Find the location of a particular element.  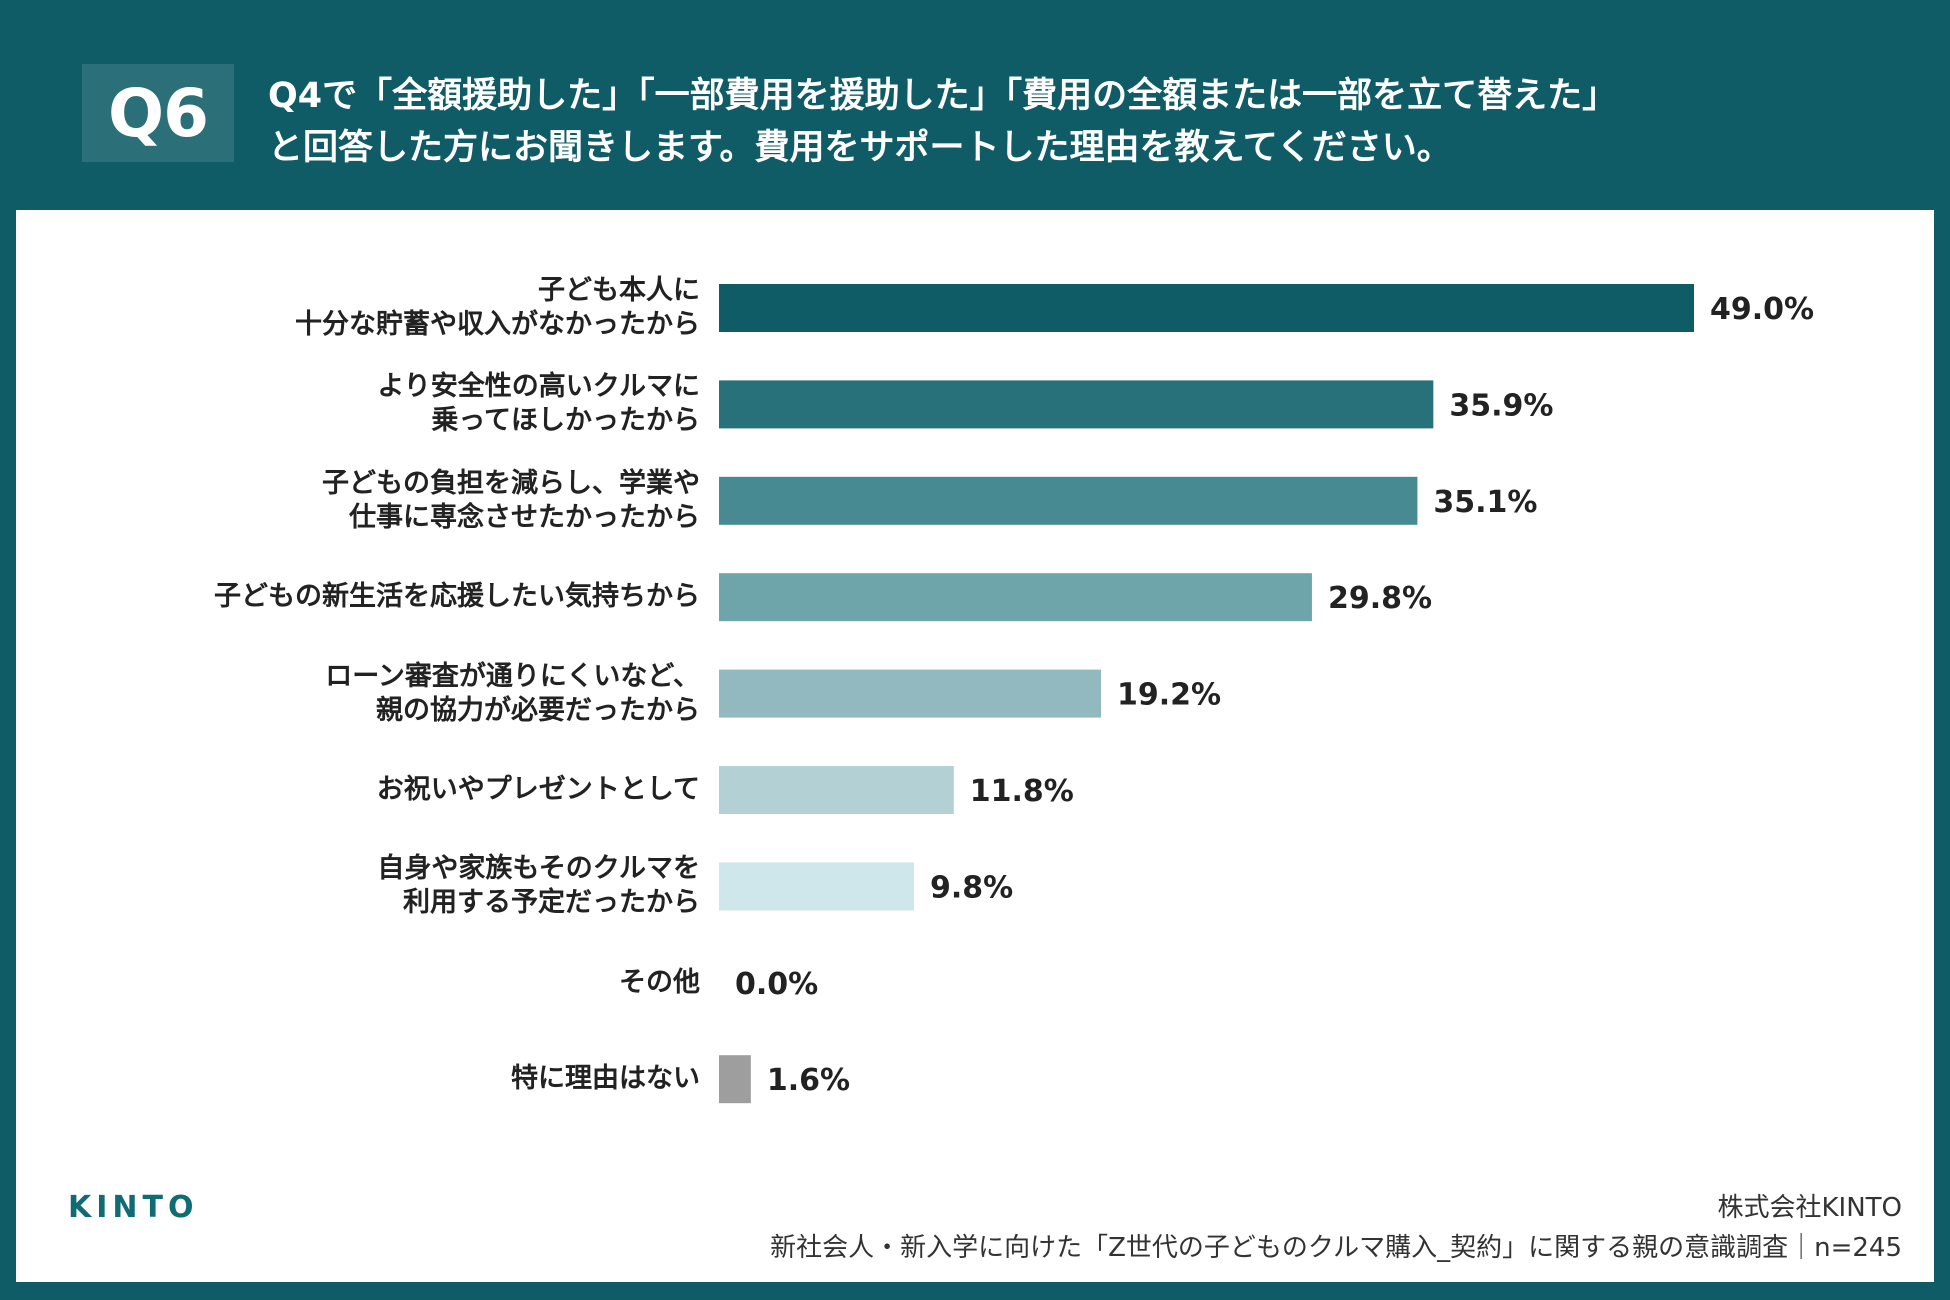

category-label-1-line-1: 子ども本人に is located at coordinates (619, 290).